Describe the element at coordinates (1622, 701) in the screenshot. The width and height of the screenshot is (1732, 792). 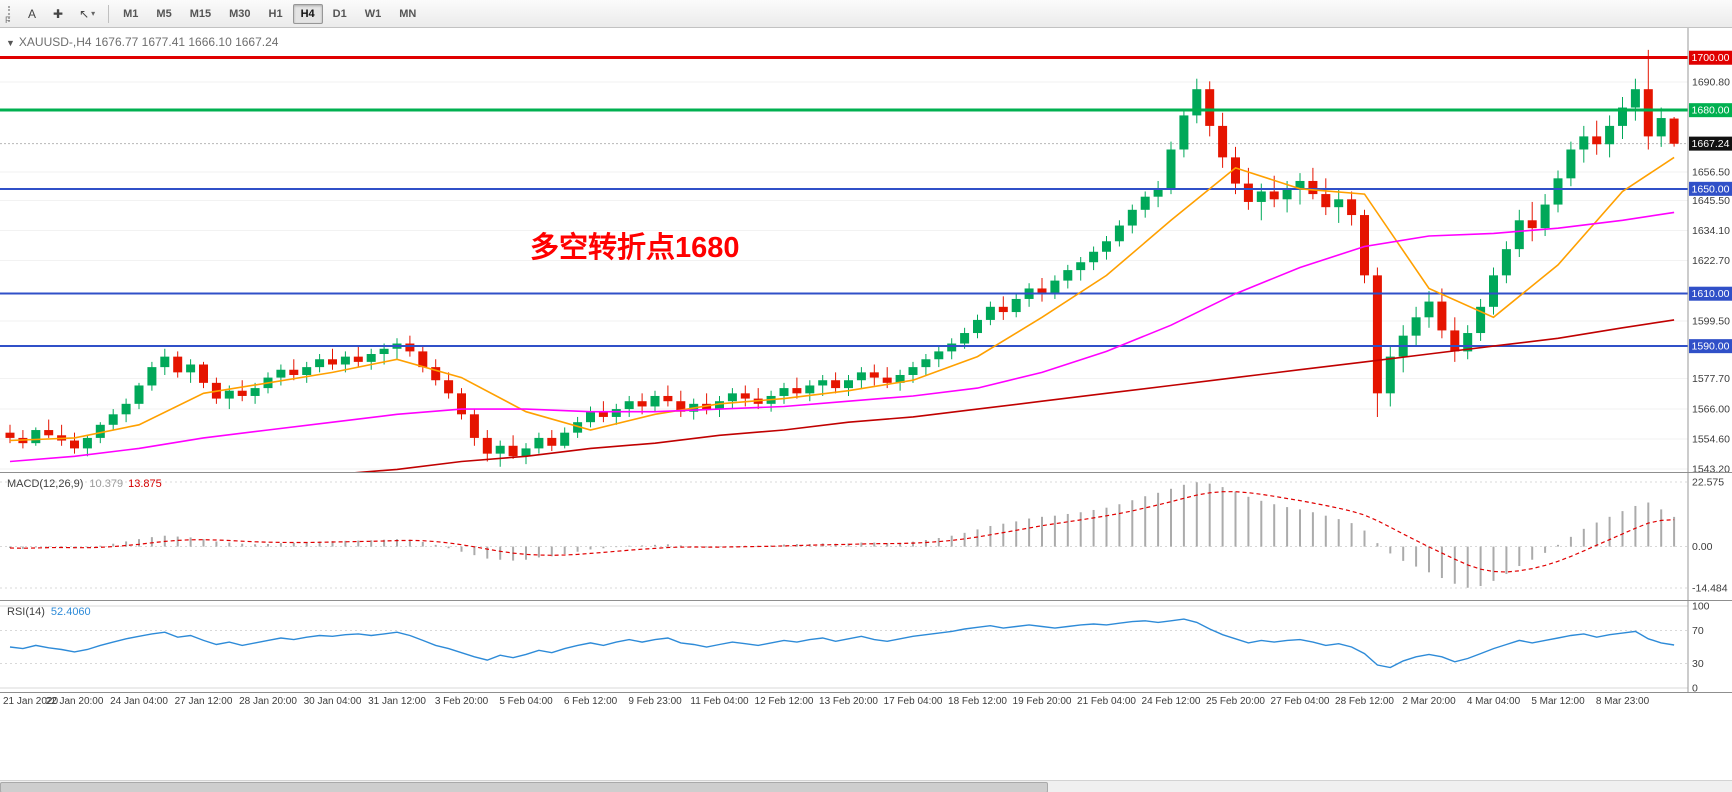
I see `time-axis-label: 8 Mar 23:00` at that location.